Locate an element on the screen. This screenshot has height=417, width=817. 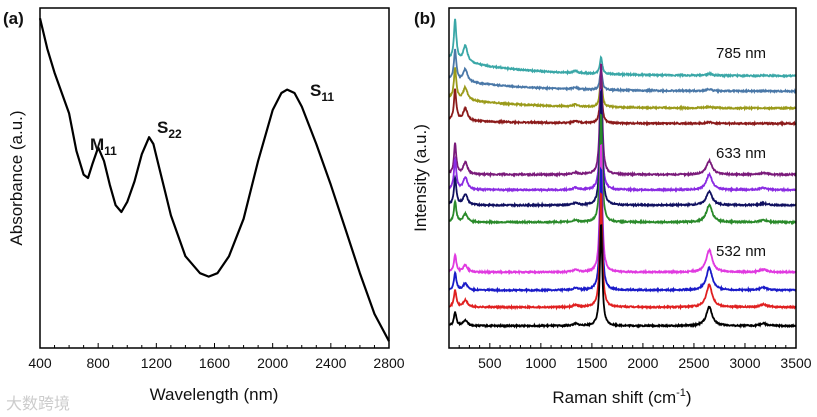
y-axis-label: Intensity (a.u.) is located at coordinates (420, 178).